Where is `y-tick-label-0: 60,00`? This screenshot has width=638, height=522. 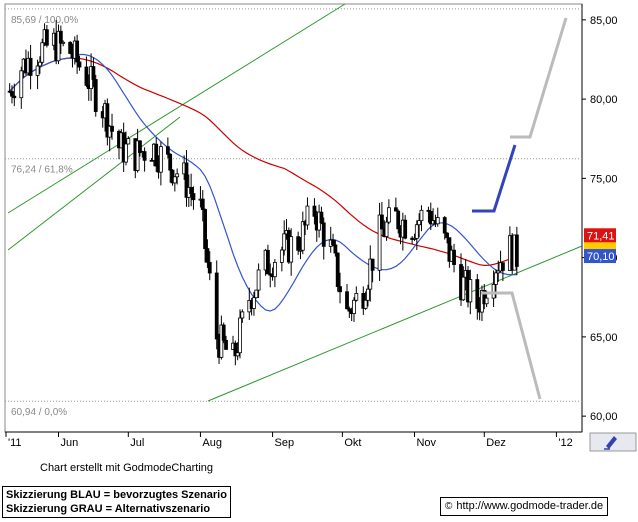
y-tick-label-0: 60,00 is located at coordinates (604, 417).